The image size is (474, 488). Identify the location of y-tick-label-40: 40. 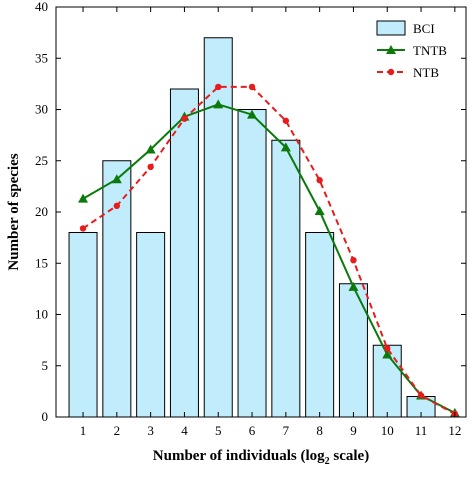
(41, 7).